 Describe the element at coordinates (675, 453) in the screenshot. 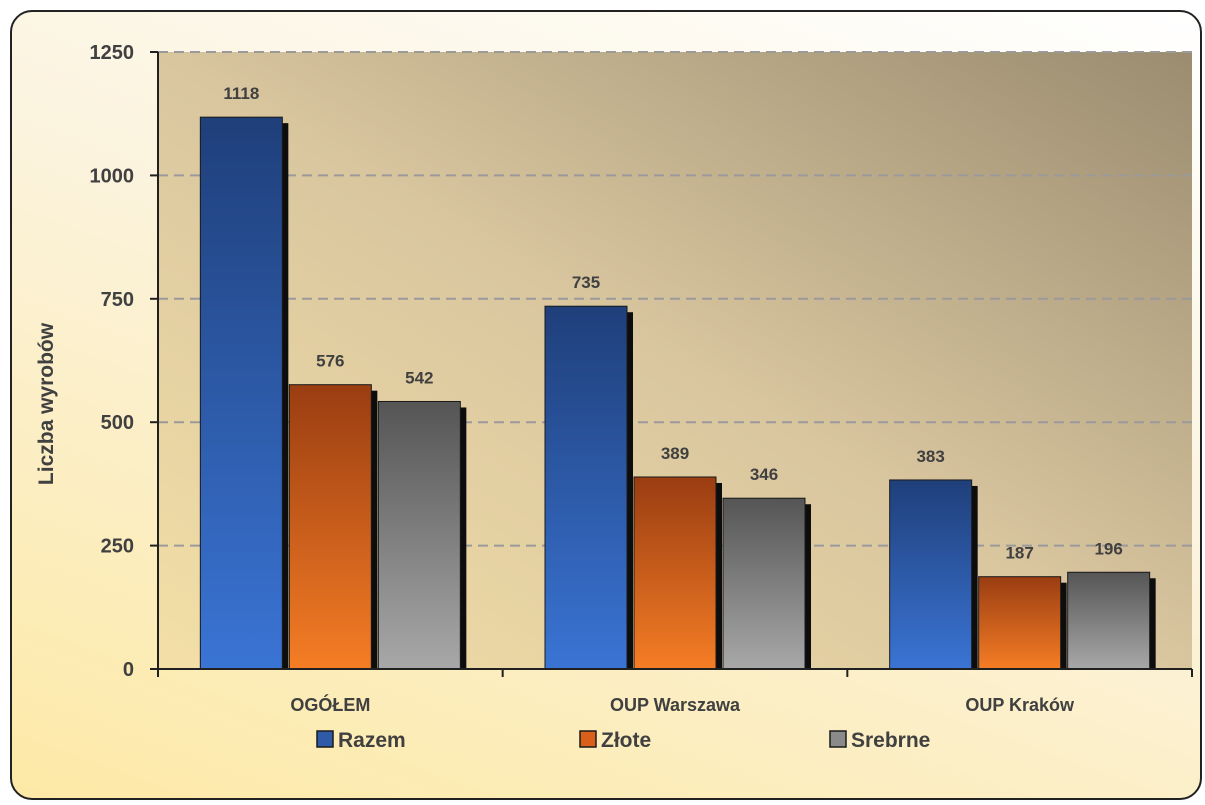

I see `data-label: 389` at that location.